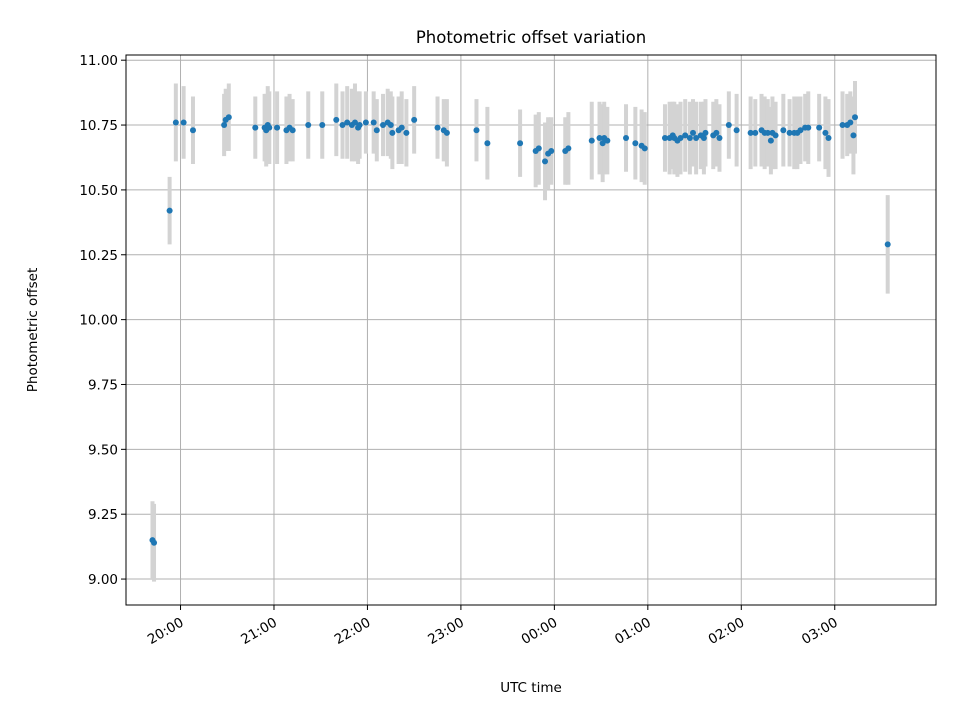 This screenshot has height=720, width=960. I want to click on chart-title: Photometric offset variation, so click(531, 37).